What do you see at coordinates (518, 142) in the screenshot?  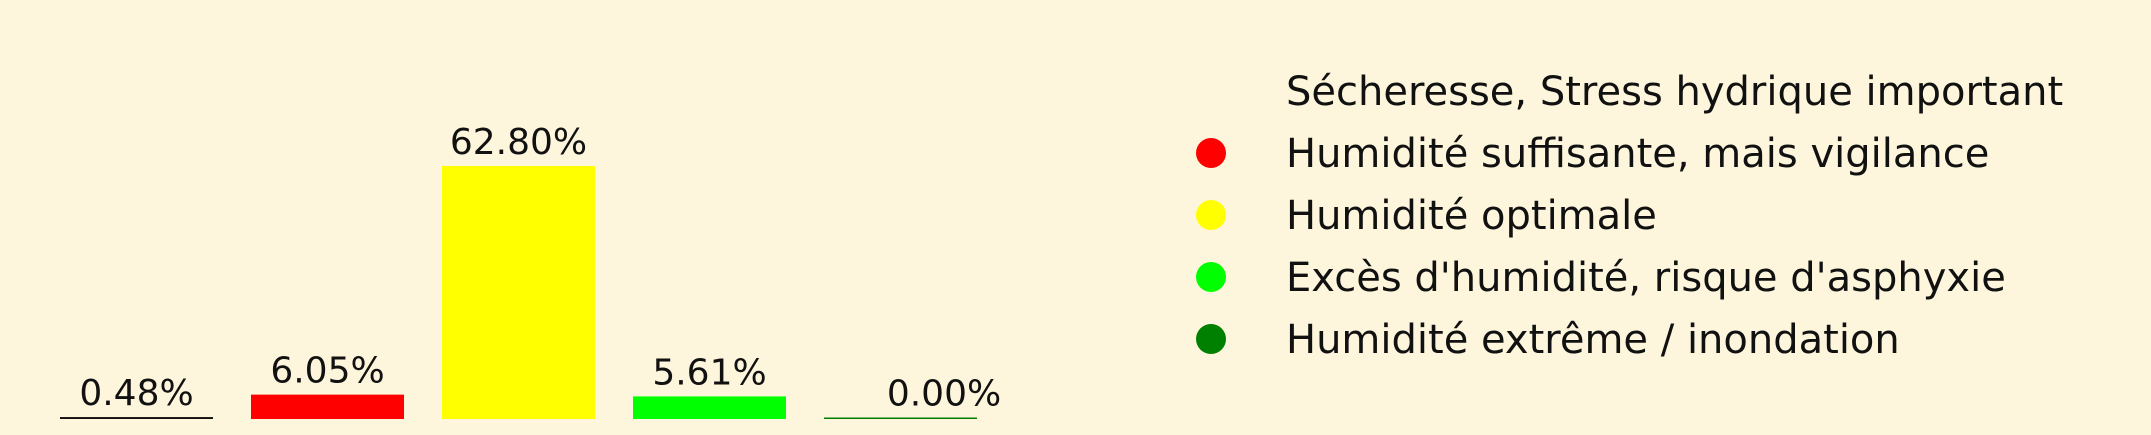 I see `value-label-2: 62.80%` at bounding box center [518, 142].